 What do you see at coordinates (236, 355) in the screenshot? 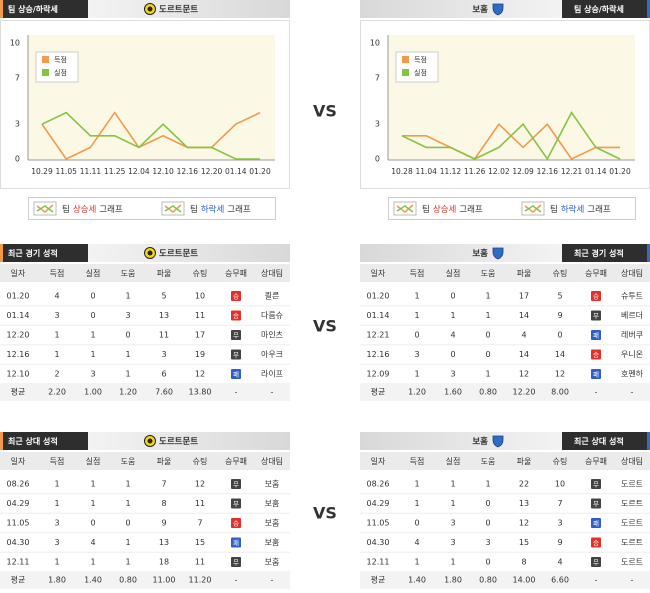
I see `result-label: 무` at bounding box center [236, 355].